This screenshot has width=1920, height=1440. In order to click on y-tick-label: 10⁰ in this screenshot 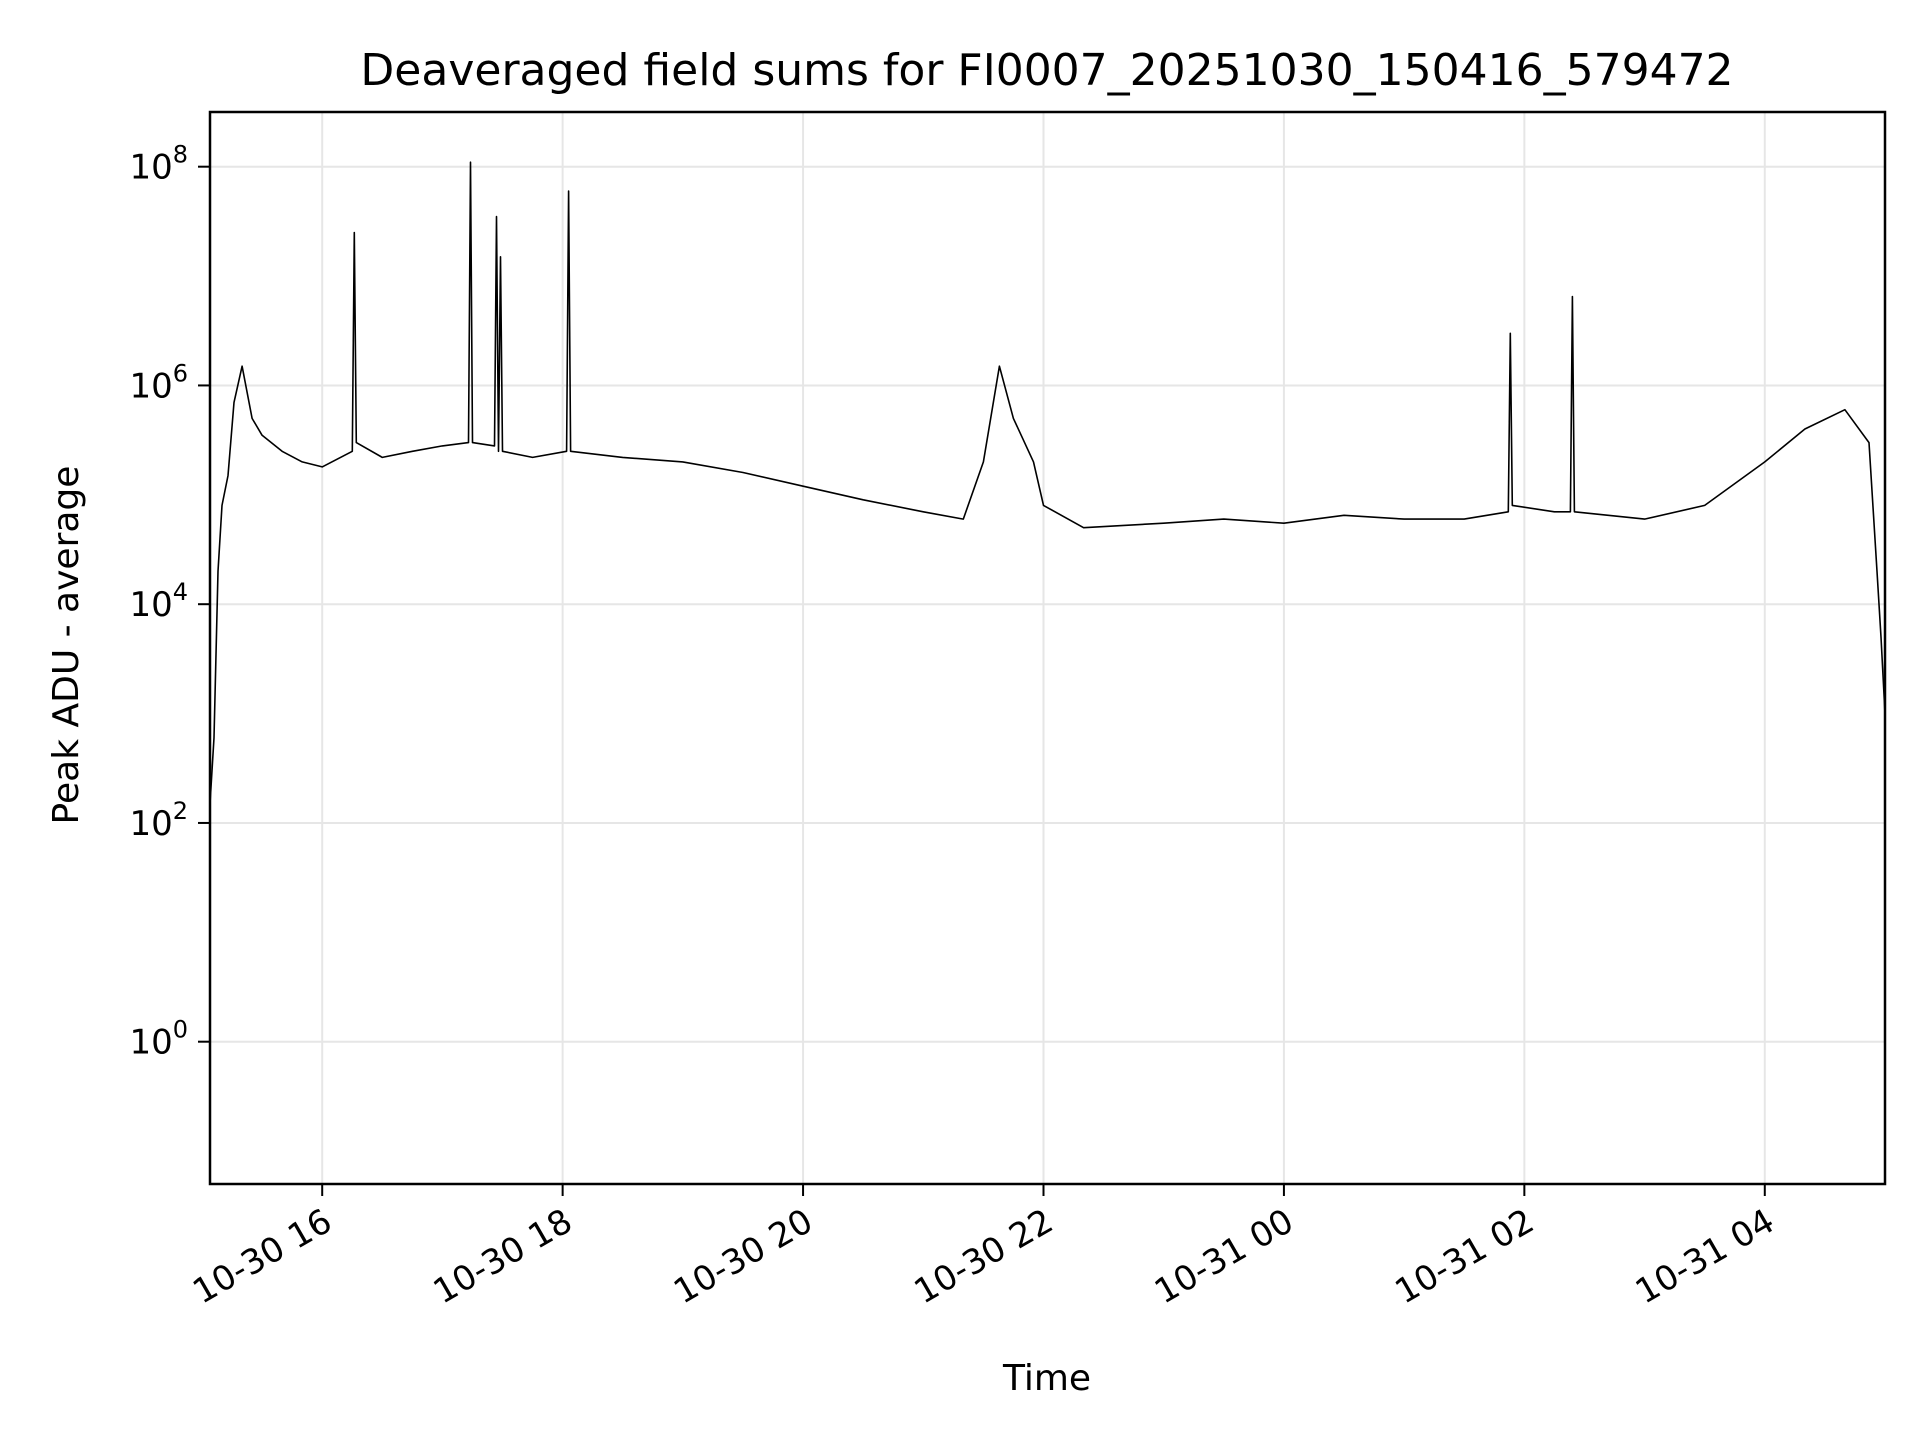, I will do `click(158, 1039)`.